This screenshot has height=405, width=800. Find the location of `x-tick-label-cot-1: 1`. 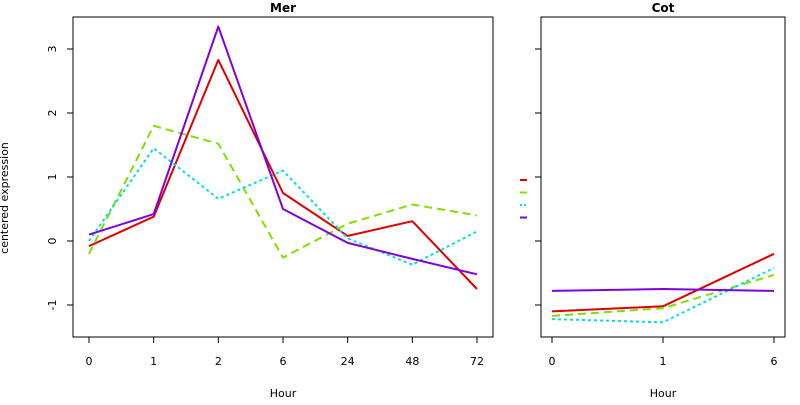

x-tick-label-cot-1: 1 is located at coordinates (663, 361).